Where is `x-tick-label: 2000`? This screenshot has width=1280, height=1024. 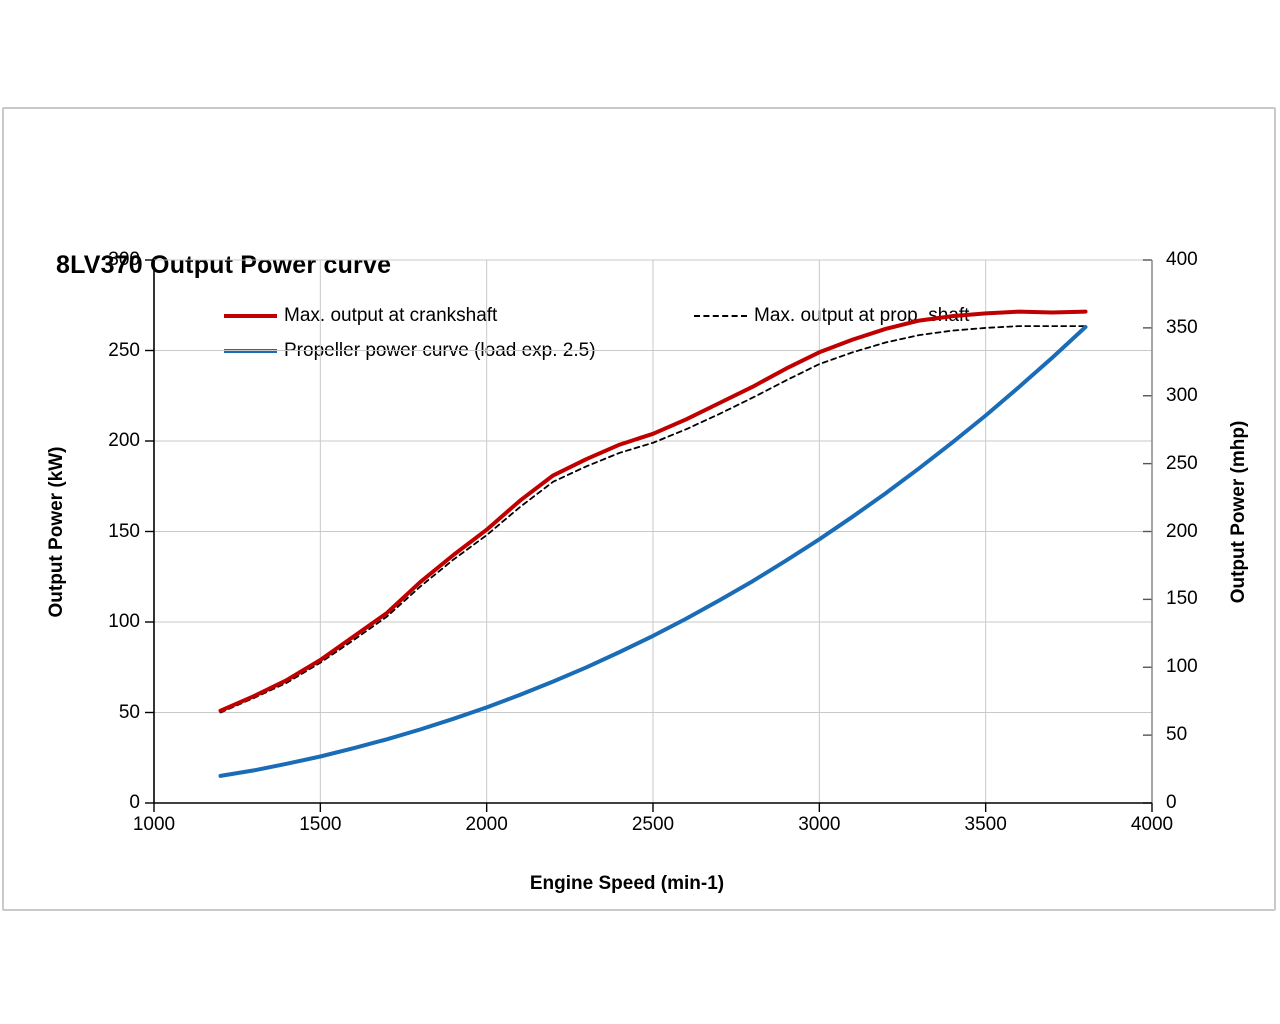 x-tick-label: 2000 is located at coordinates (486, 824).